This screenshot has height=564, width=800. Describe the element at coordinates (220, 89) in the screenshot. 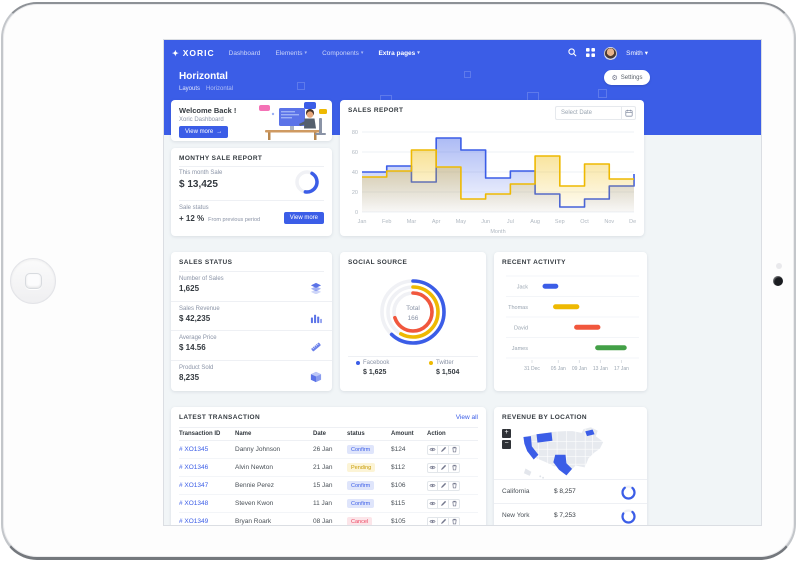

I see `breadcrumb-horizontal: Horizontal` at that location.